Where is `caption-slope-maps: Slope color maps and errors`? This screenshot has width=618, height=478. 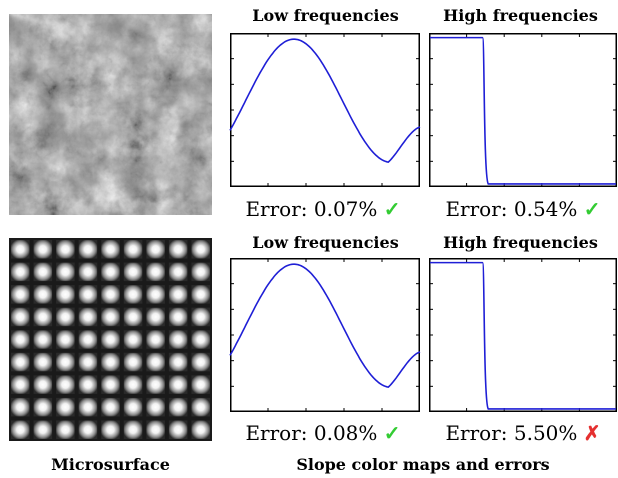
caption-slope-maps: Slope color maps and errors is located at coordinates (423, 464).